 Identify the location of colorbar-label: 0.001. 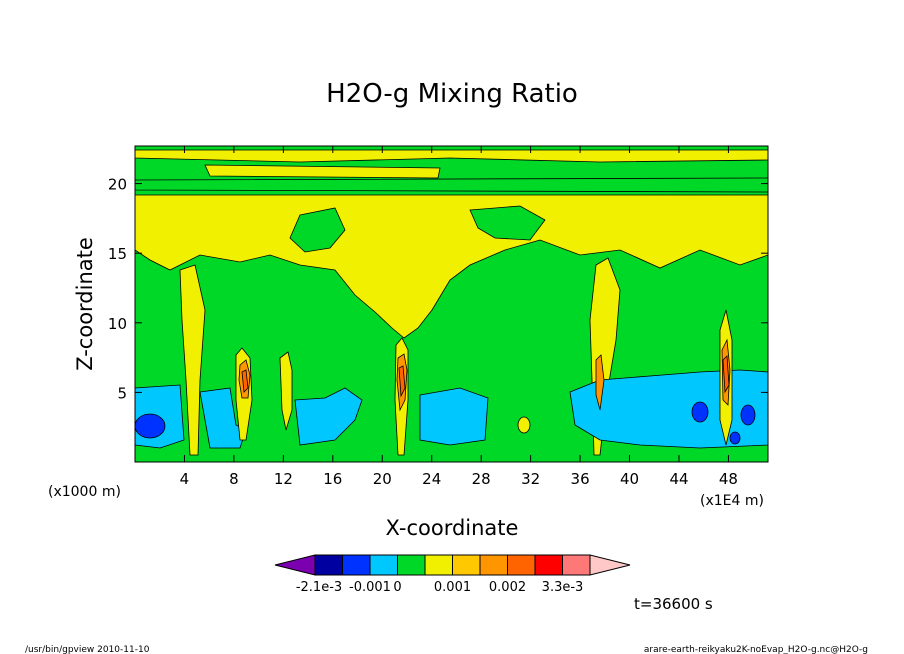
(452, 587).